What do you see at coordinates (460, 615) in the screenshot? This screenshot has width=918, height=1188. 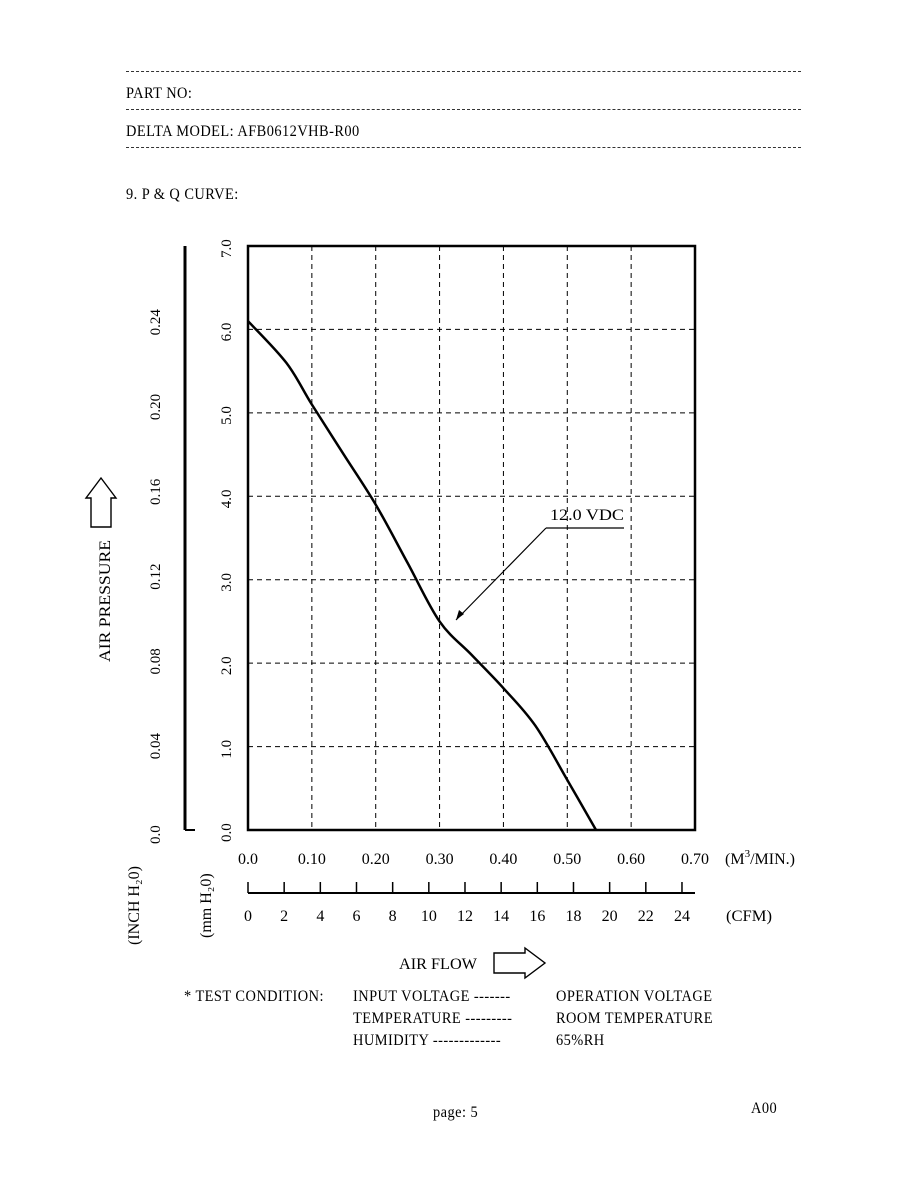 I see `annotation-arrowhead` at bounding box center [460, 615].